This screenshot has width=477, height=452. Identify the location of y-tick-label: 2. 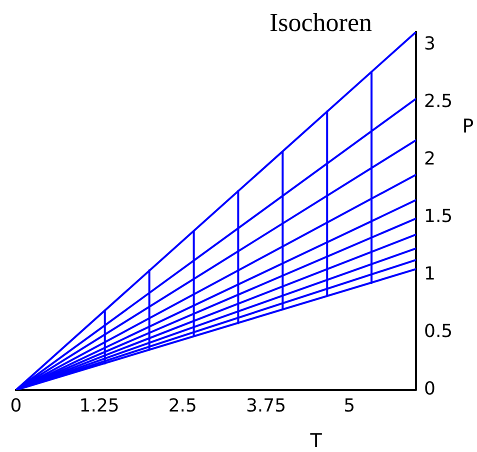
(430, 159).